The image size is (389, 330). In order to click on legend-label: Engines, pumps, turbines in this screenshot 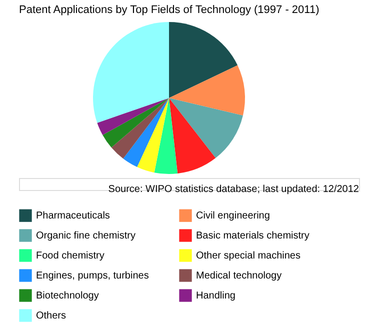, I will do `click(92, 276)`.